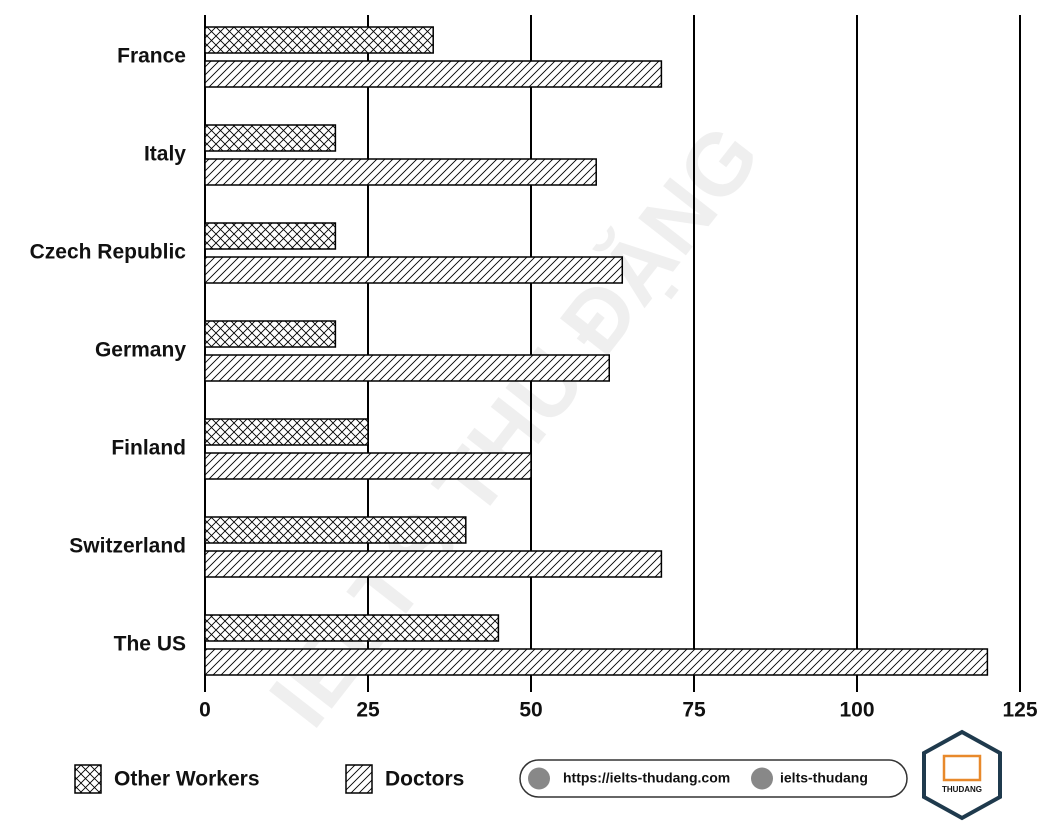  Describe the element at coordinates (150, 644) in the screenshot. I see `y-tick-label: The US` at that location.